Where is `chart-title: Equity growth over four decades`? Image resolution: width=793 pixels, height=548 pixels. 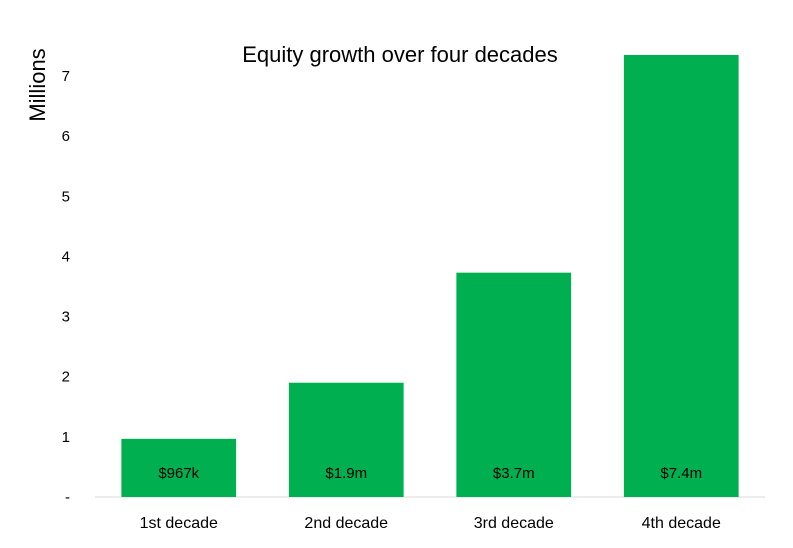
chart-title: Equity growth over four decades is located at coordinates (400, 54).